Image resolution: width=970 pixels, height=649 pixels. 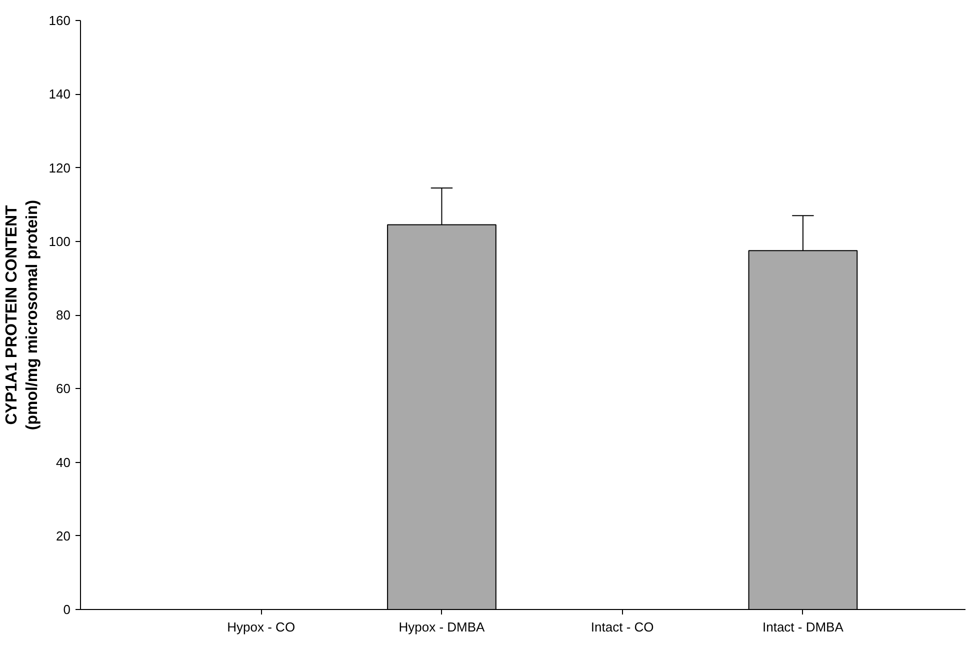 What do you see at coordinates (63, 462) in the screenshot?
I see `y-tick-label: 40` at bounding box center [63, 462].